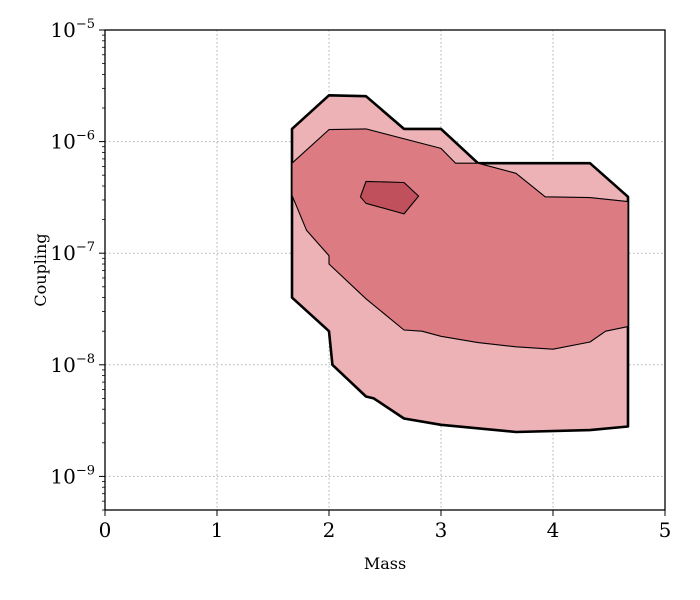 The image size is (700, 600). Describe the element at coordinates (105, 530) in the screenshot. I see `x-tick-label: 0` at that location.